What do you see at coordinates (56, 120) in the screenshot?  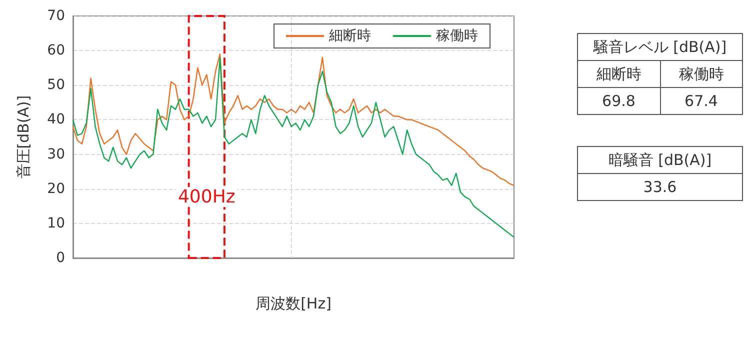 I see `y-tick-label: 40` at bounding box center [56, 120].